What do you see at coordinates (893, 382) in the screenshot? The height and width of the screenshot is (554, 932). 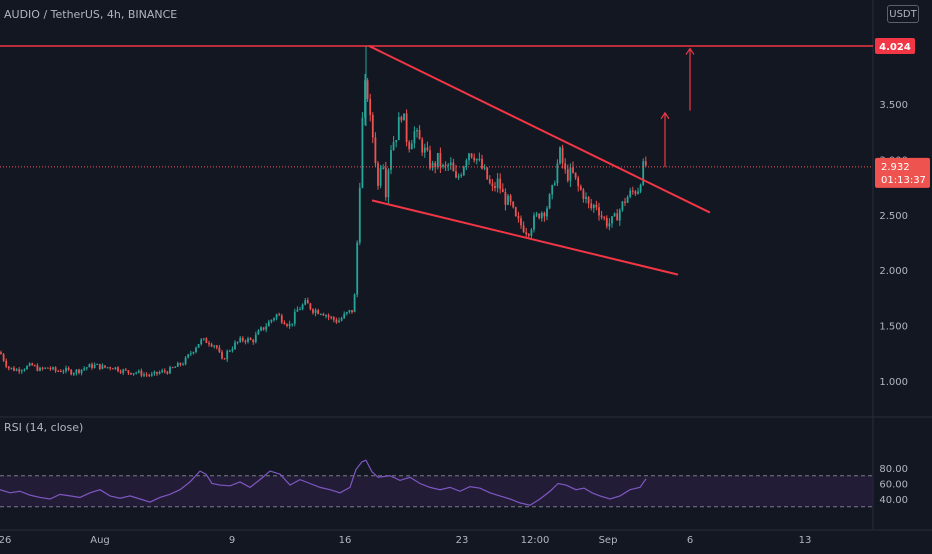 I see `price-axis-tick: 1.000` at bounding box center [893, 382].